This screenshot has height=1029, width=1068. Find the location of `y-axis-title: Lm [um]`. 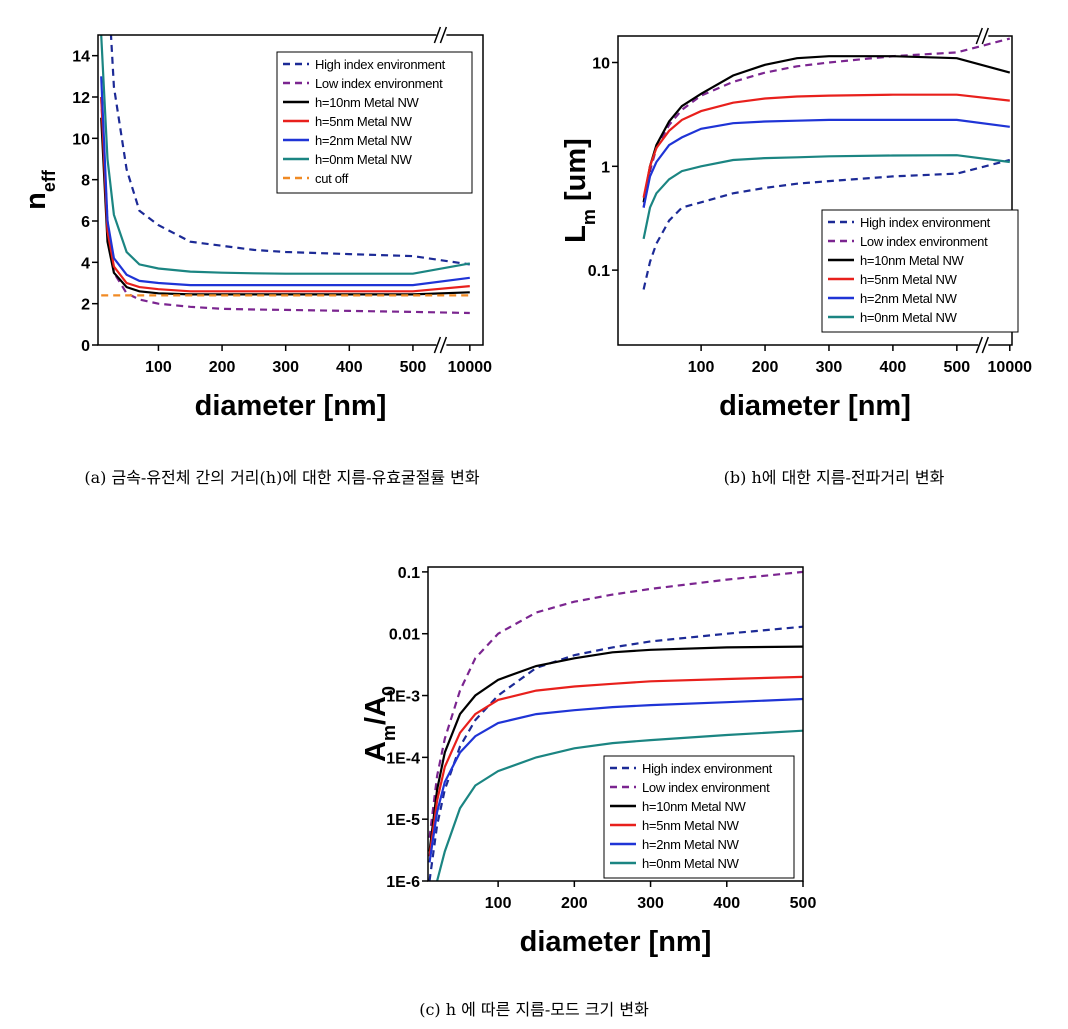

y-axis-title: Lm [um] is located at coordinates (579, 190).